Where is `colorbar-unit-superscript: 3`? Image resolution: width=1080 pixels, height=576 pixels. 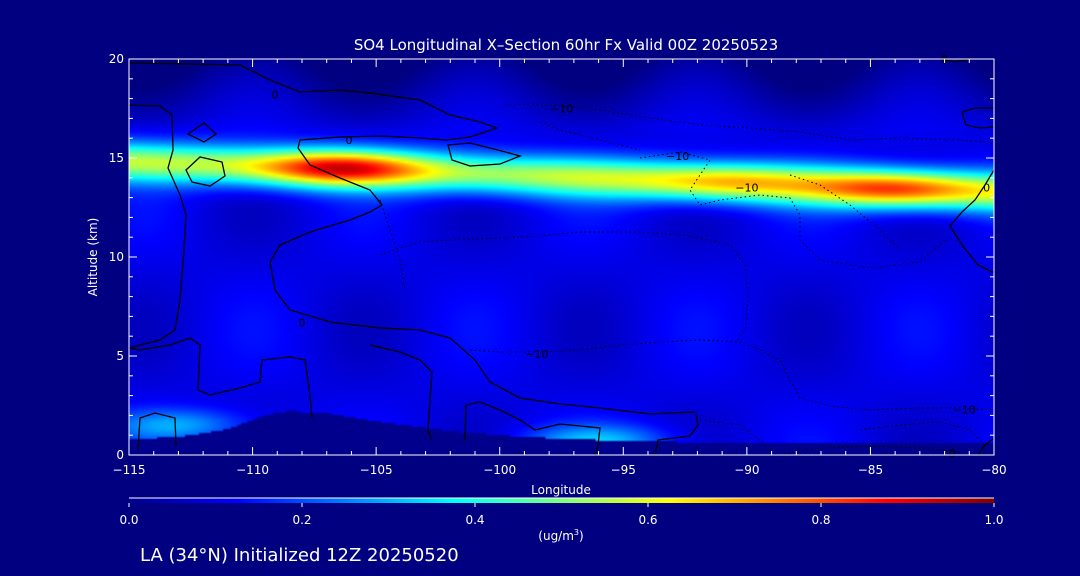
colorbar-unit-superscript: 3 is located at coordinates (576, 532).